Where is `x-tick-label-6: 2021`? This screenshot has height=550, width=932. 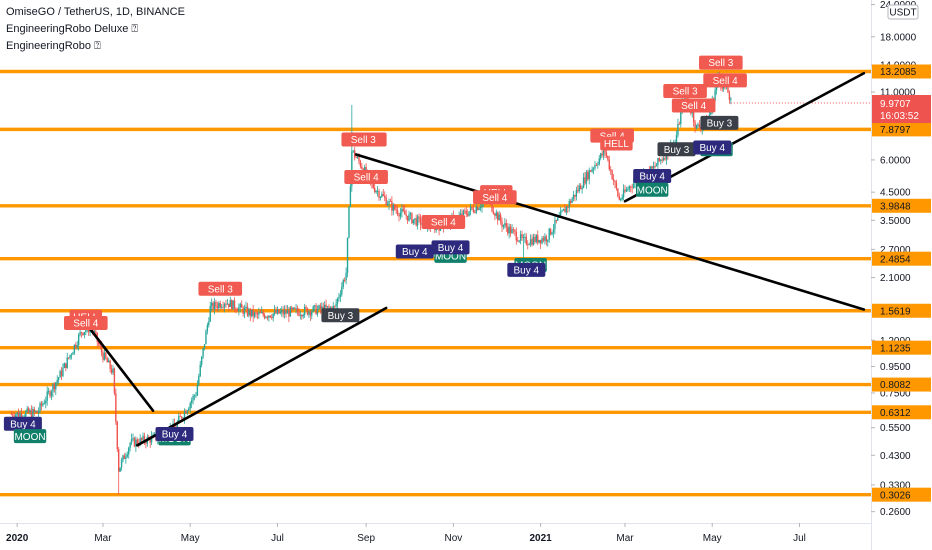
x-tick-label-6: 2021 is located at coordinates (540, 538).